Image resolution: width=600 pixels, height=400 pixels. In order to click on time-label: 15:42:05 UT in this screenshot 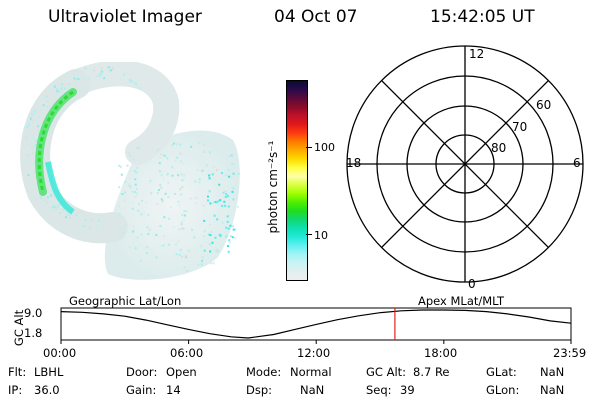, I will do `click(482, 17)`.